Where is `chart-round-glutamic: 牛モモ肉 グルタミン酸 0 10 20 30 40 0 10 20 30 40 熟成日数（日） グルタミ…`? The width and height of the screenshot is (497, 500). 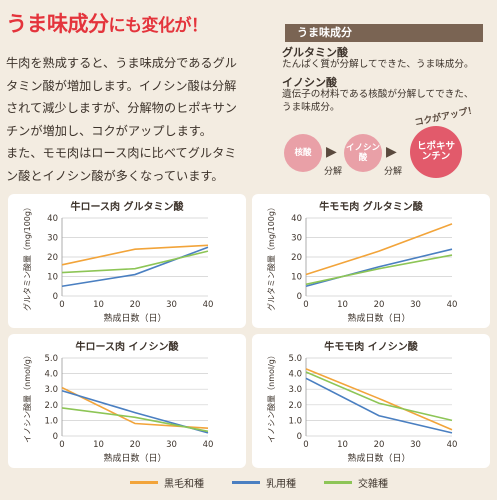
chart-round-glutamic: 牛モモ肉 グルタミン酸 0 10 20 30 40 0 10 20 30 40 熟成日数（日） グルタミ… is located at coordinates (362, 262).